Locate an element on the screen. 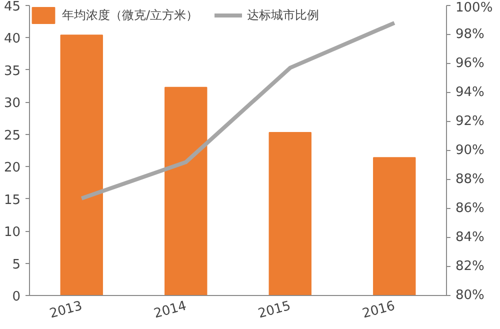  y-tick-label: 40 is located at coordinates (12, 39).